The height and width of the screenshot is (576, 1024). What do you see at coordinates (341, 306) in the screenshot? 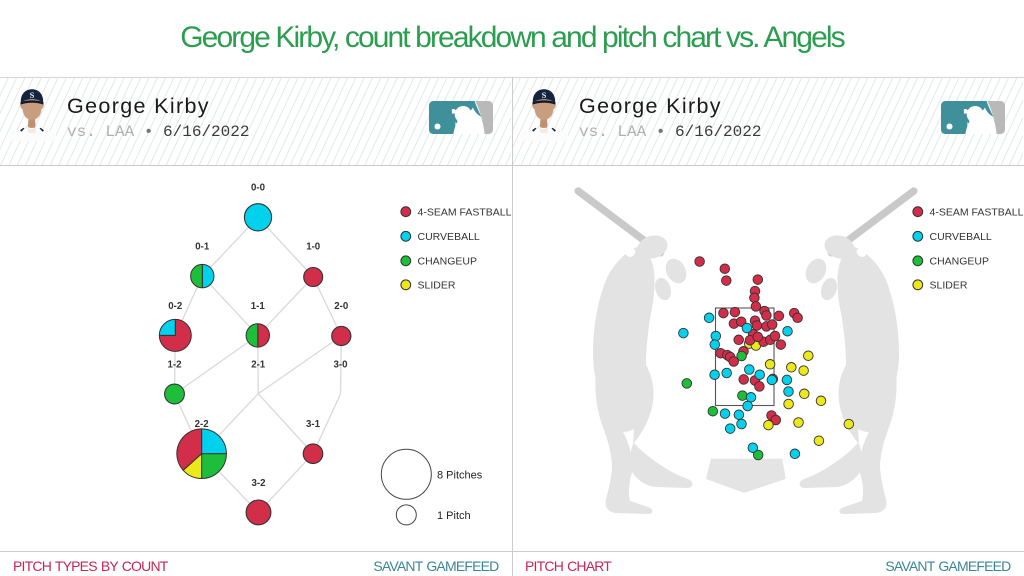
I see `svg-text: 2-0` at bounding box center [341, 306].